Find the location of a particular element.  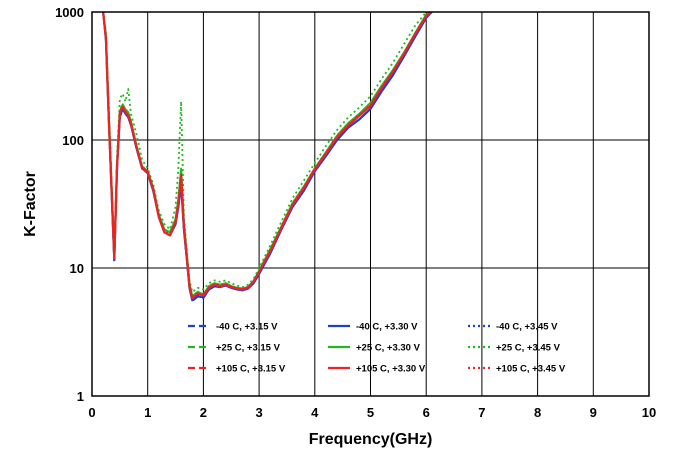

legend-label: +25 C, +3.30 V is located at coordinates (388, 348).